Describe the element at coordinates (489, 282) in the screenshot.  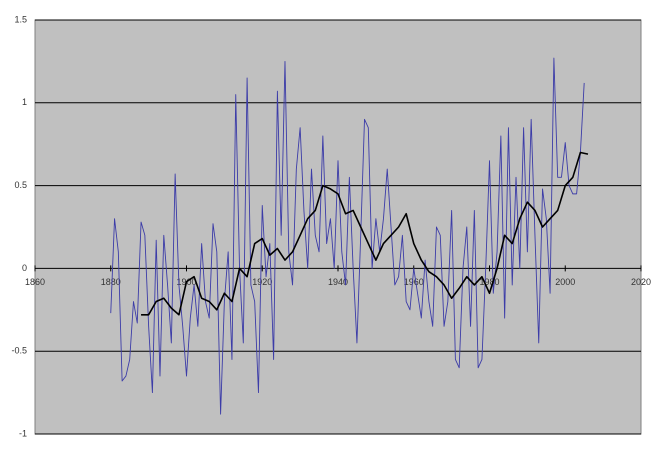
I see `x-tick-label: 1980` at that location.